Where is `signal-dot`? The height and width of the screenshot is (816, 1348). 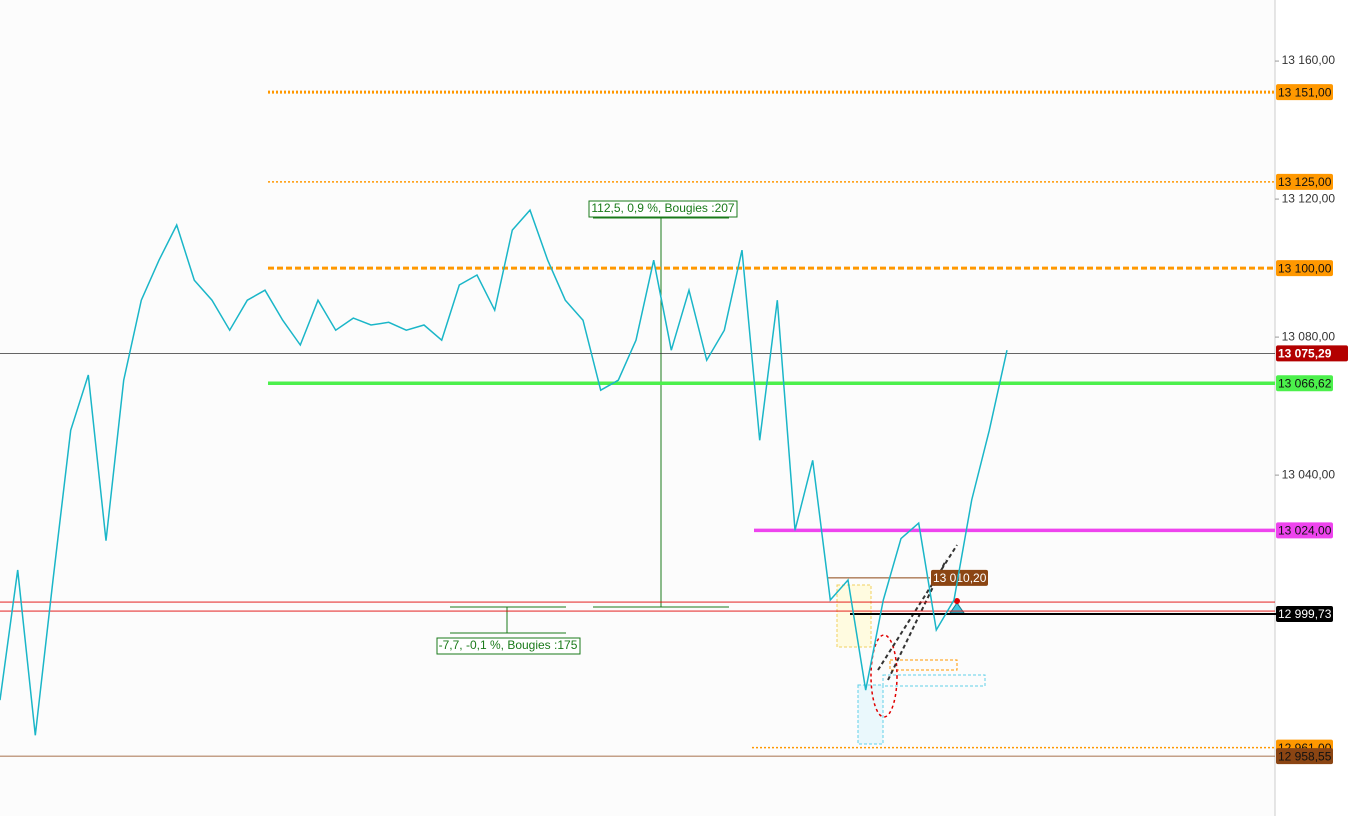 signal-dot is located at coordinates (957, 601).